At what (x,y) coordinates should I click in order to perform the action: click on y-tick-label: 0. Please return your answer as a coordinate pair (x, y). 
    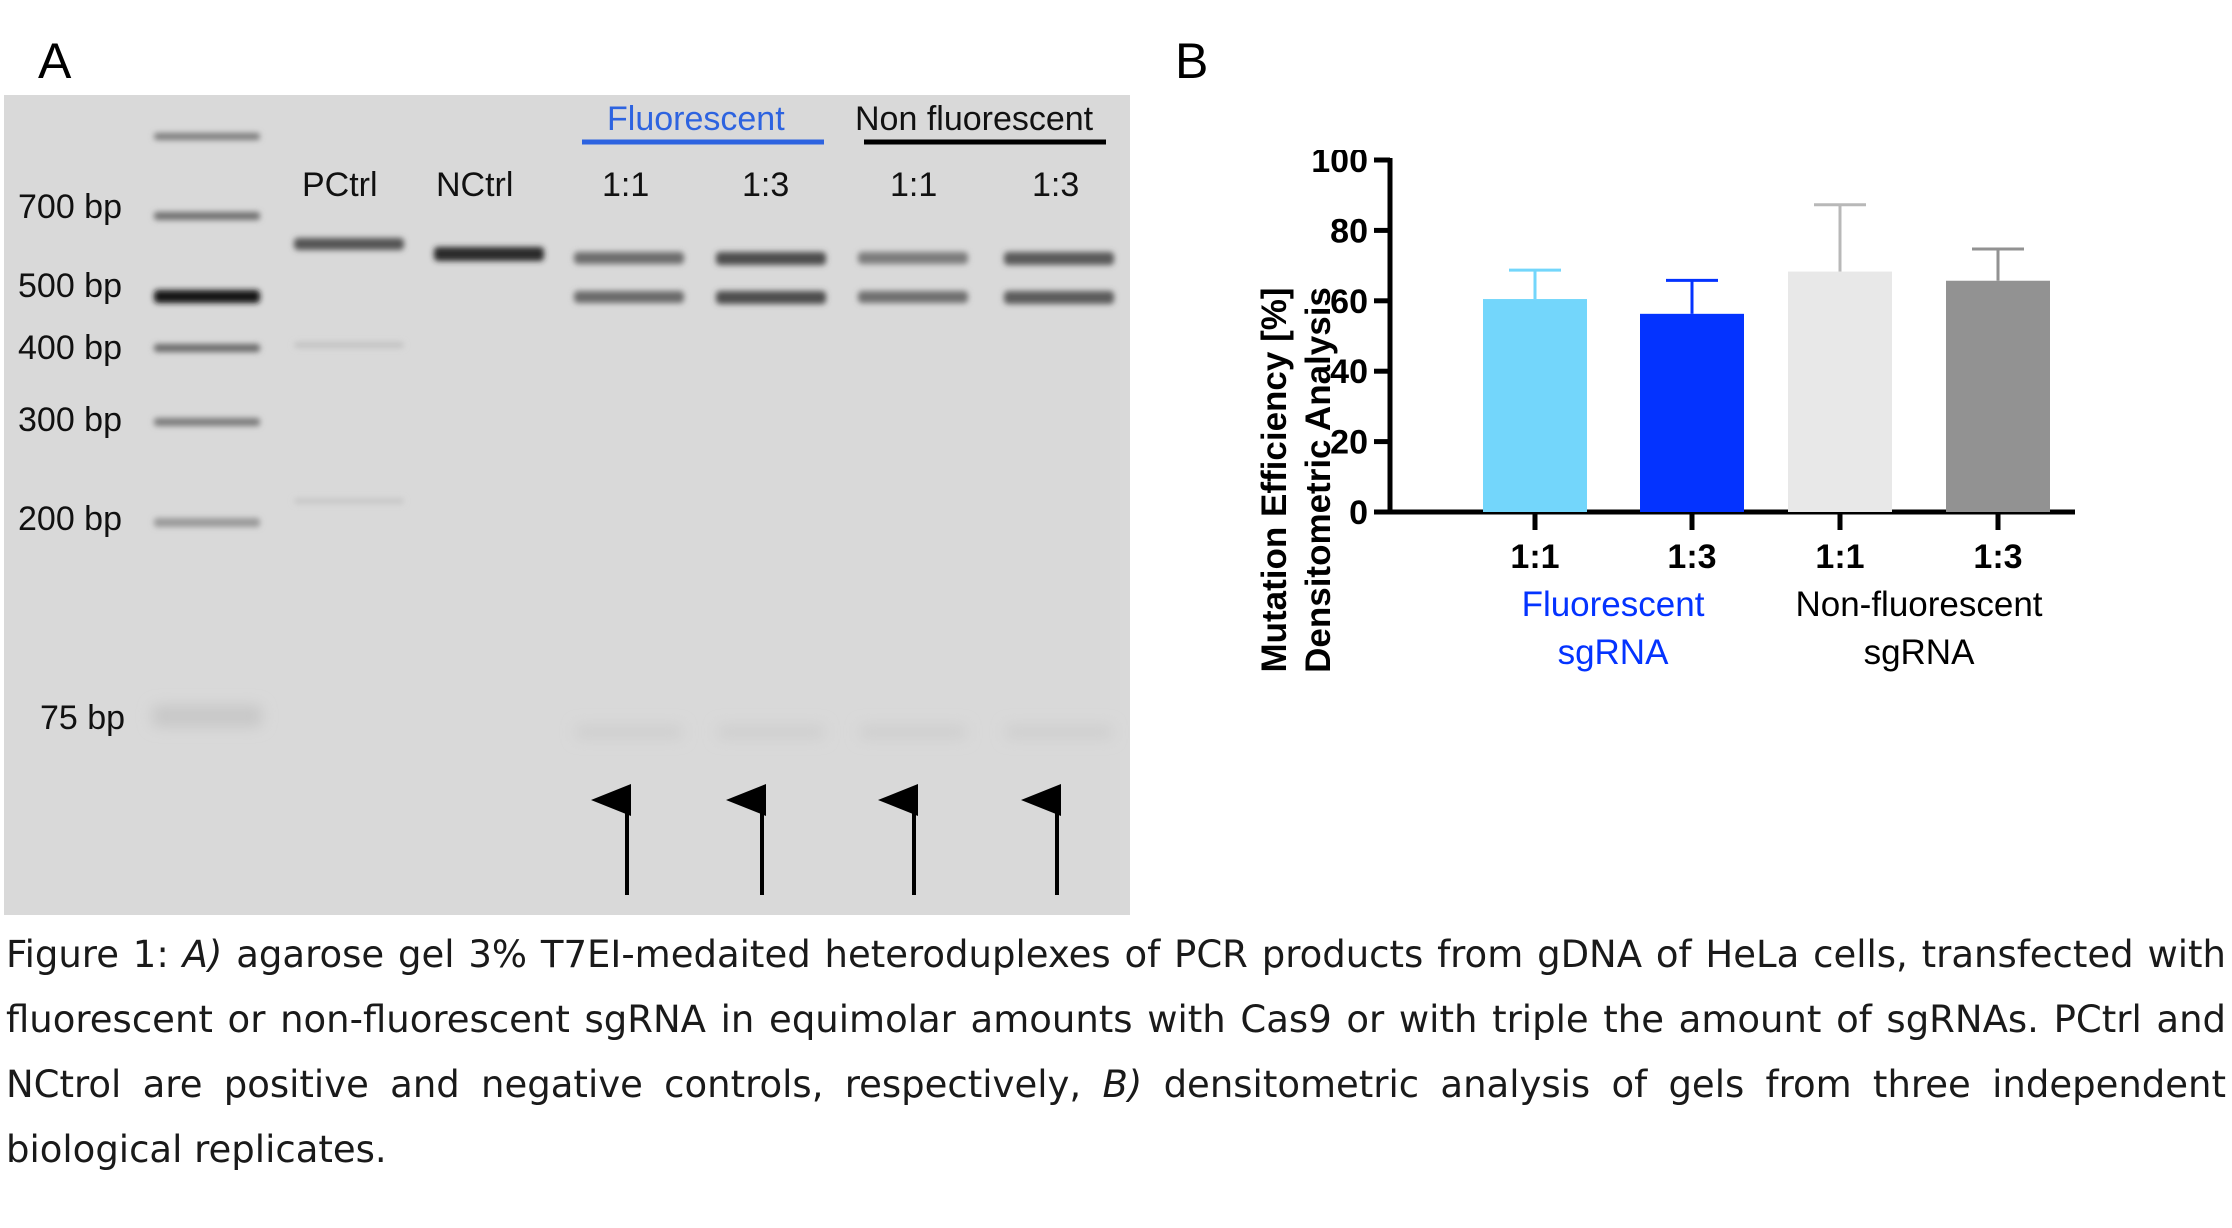
    Looking at the image, I should click on (1358, 513).